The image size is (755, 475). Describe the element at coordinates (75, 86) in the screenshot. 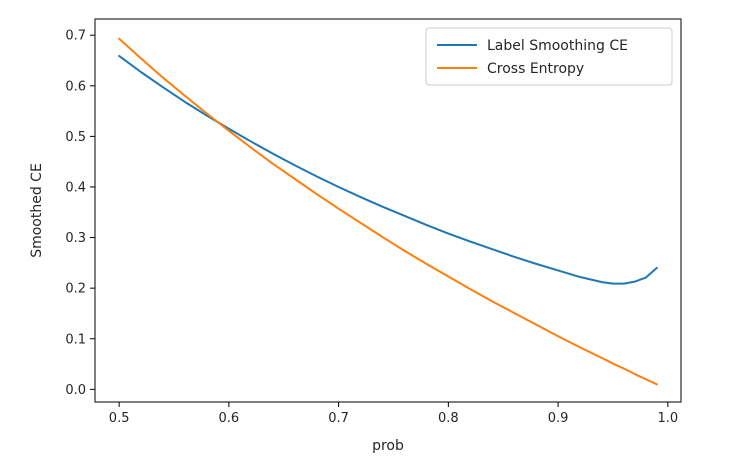

I see `y-tick-label: 0.6` at that location.